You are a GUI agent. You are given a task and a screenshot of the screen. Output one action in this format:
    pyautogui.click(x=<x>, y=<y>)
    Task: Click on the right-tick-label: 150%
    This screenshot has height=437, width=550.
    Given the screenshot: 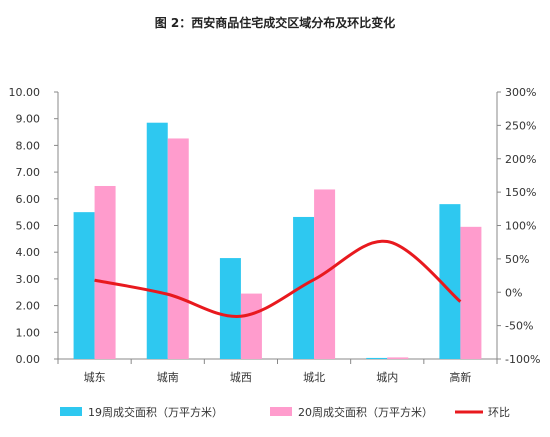 What is the action you would take?
    pyautogui.click(x=520, y=192)
    